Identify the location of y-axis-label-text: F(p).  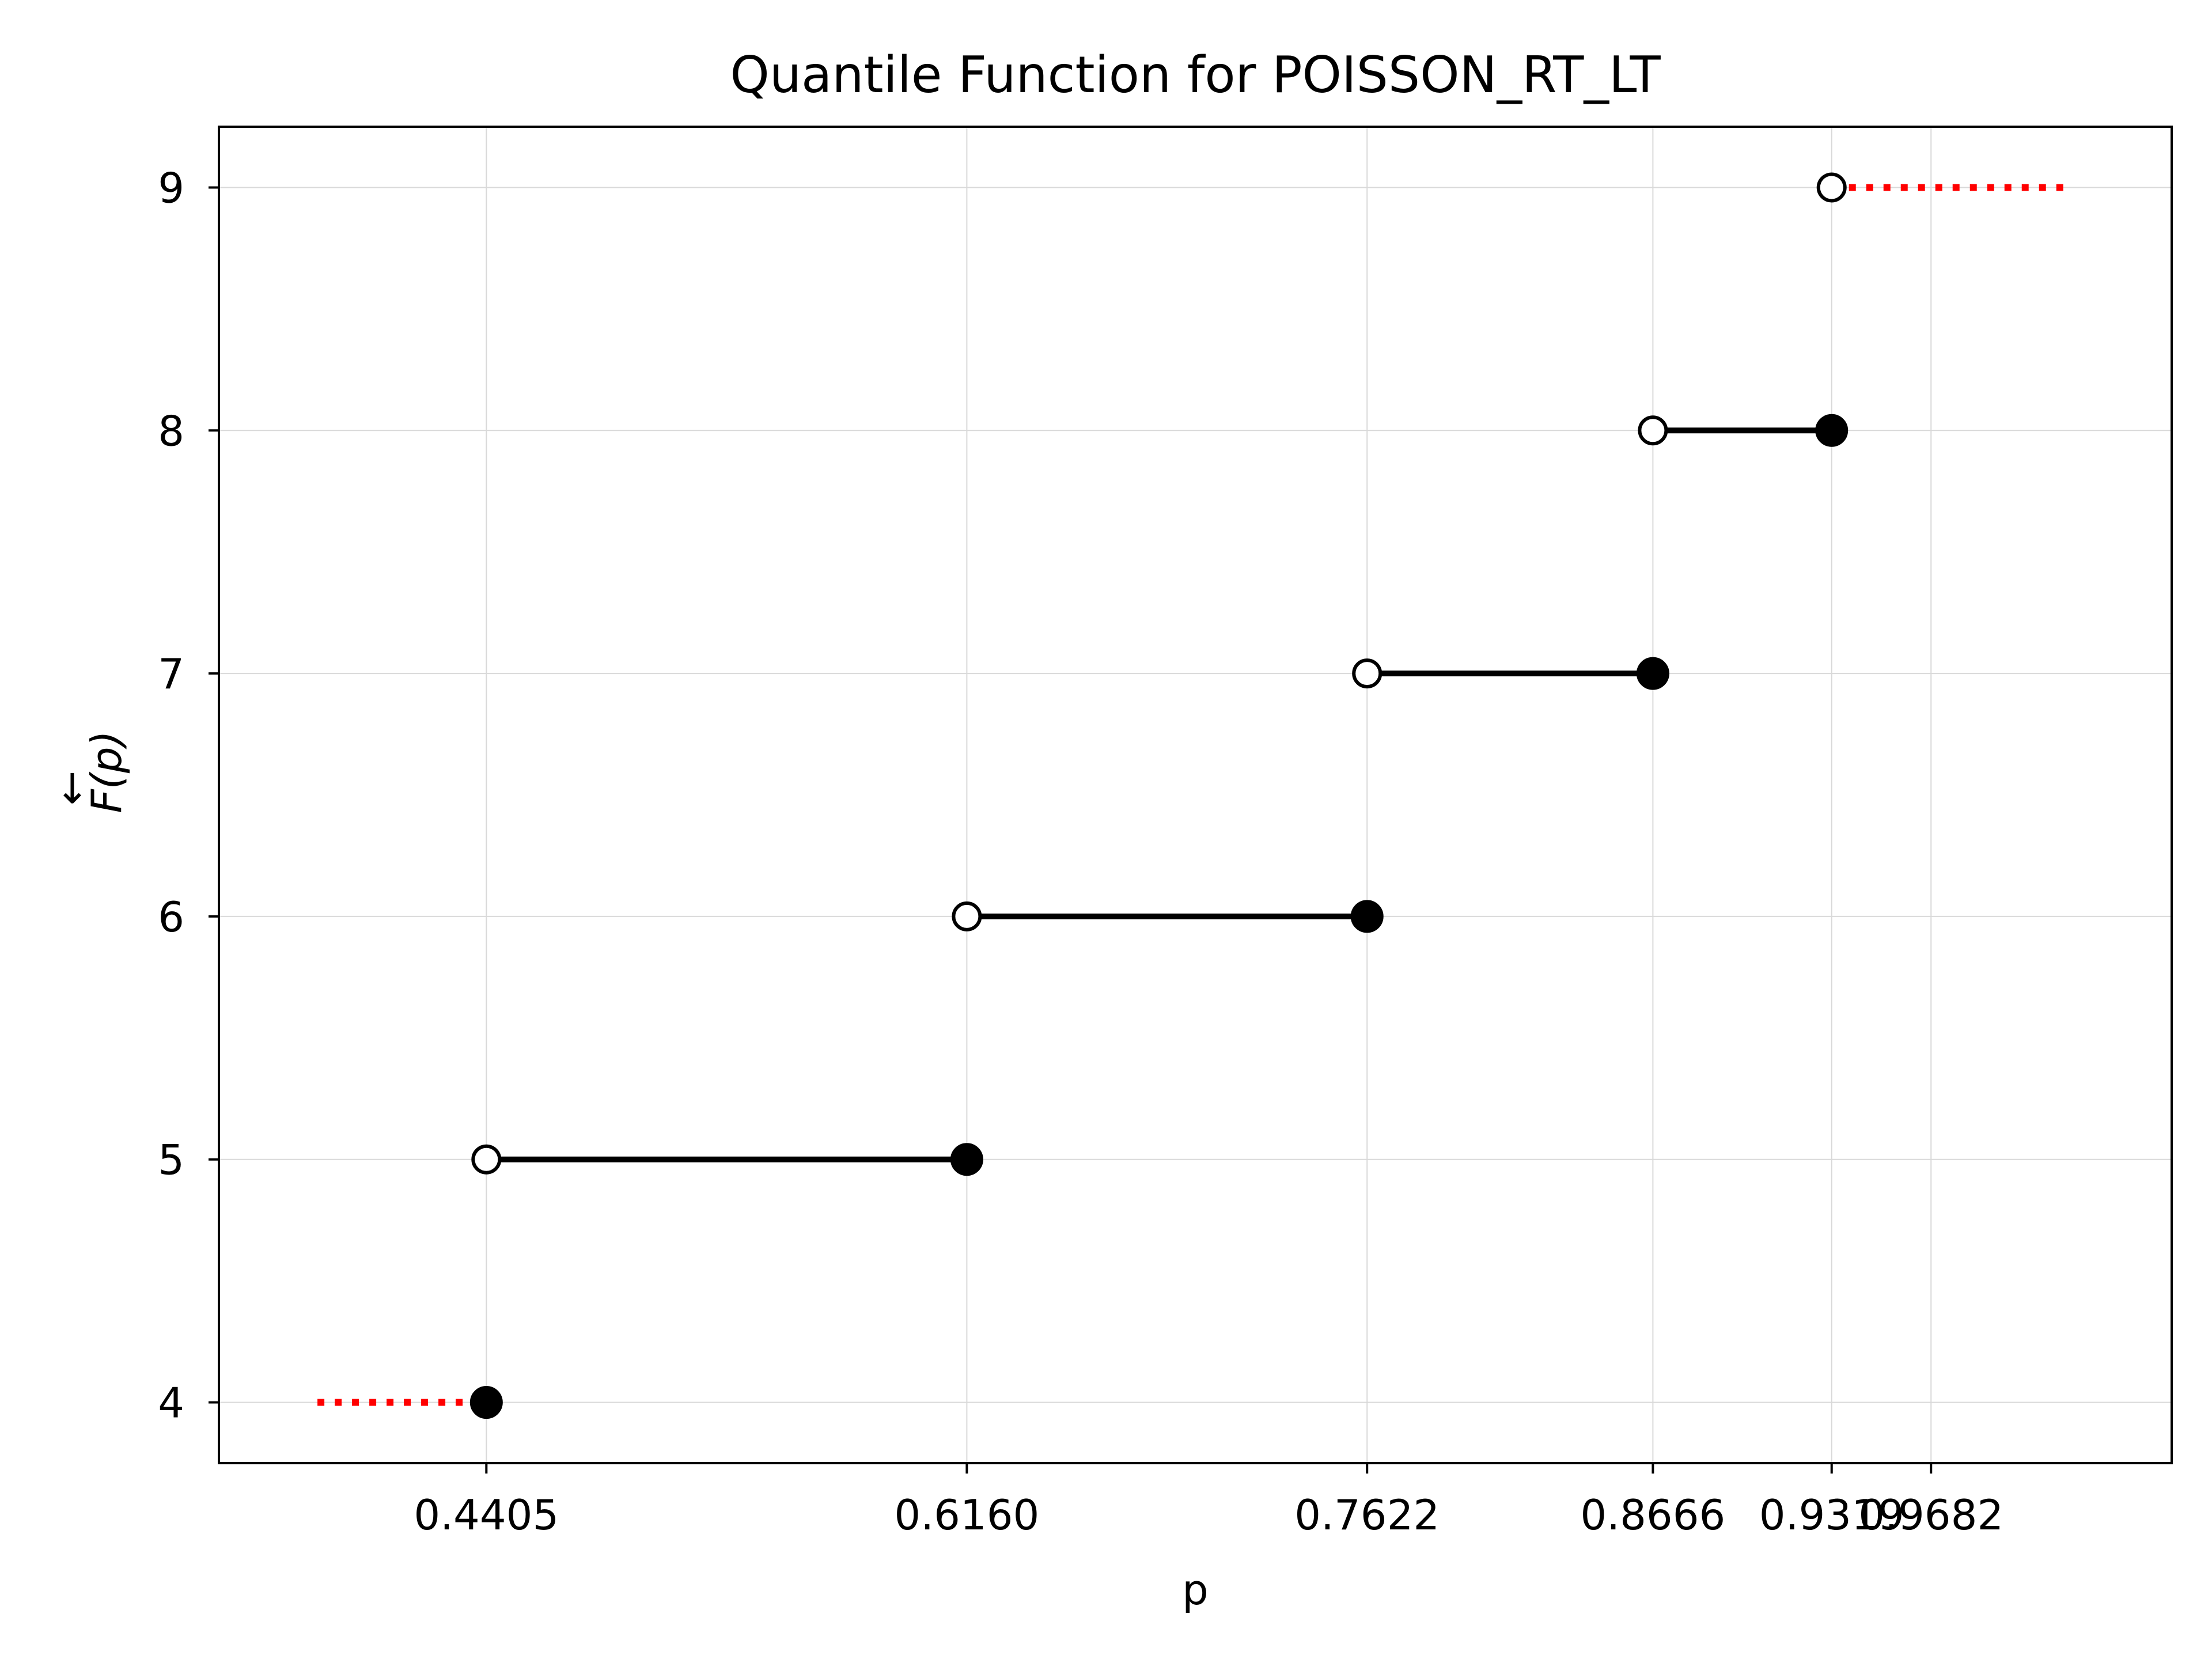
(106, 771).